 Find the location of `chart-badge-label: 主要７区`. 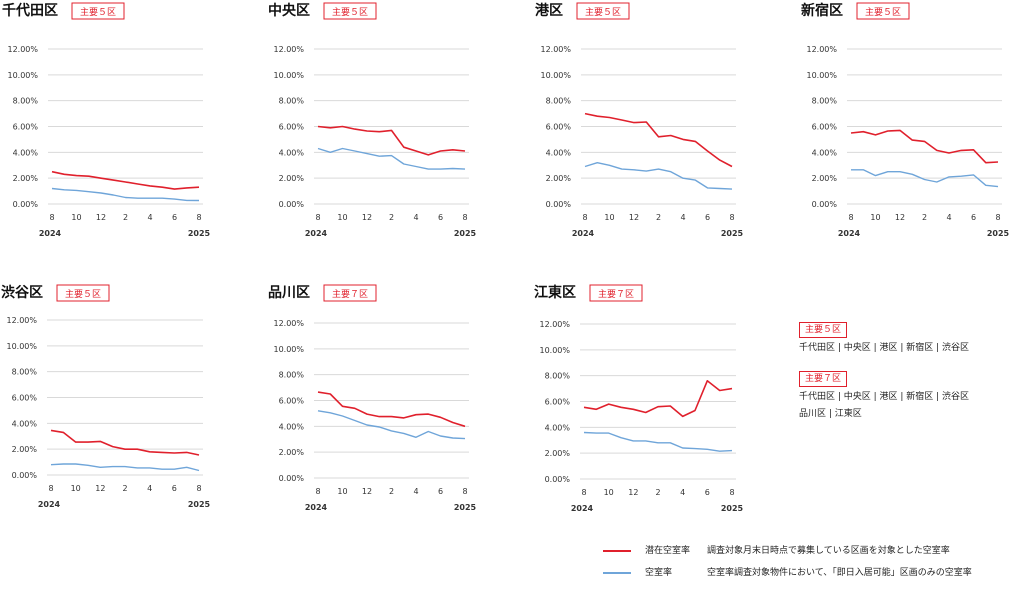

chart-badge-label: 主要７区 is located at coordinates (616, 294).